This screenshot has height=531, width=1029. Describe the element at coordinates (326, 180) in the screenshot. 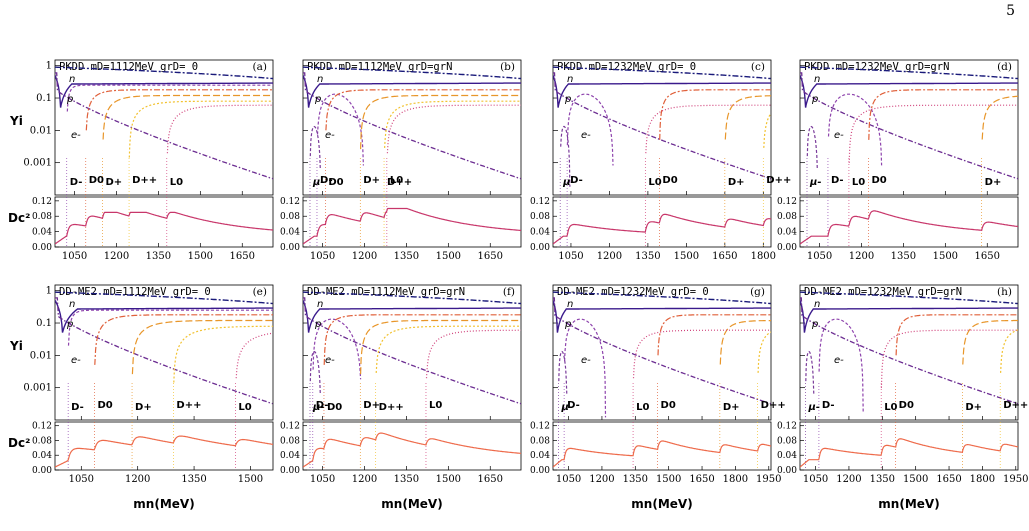

I see `particle-label: D-` at that location.